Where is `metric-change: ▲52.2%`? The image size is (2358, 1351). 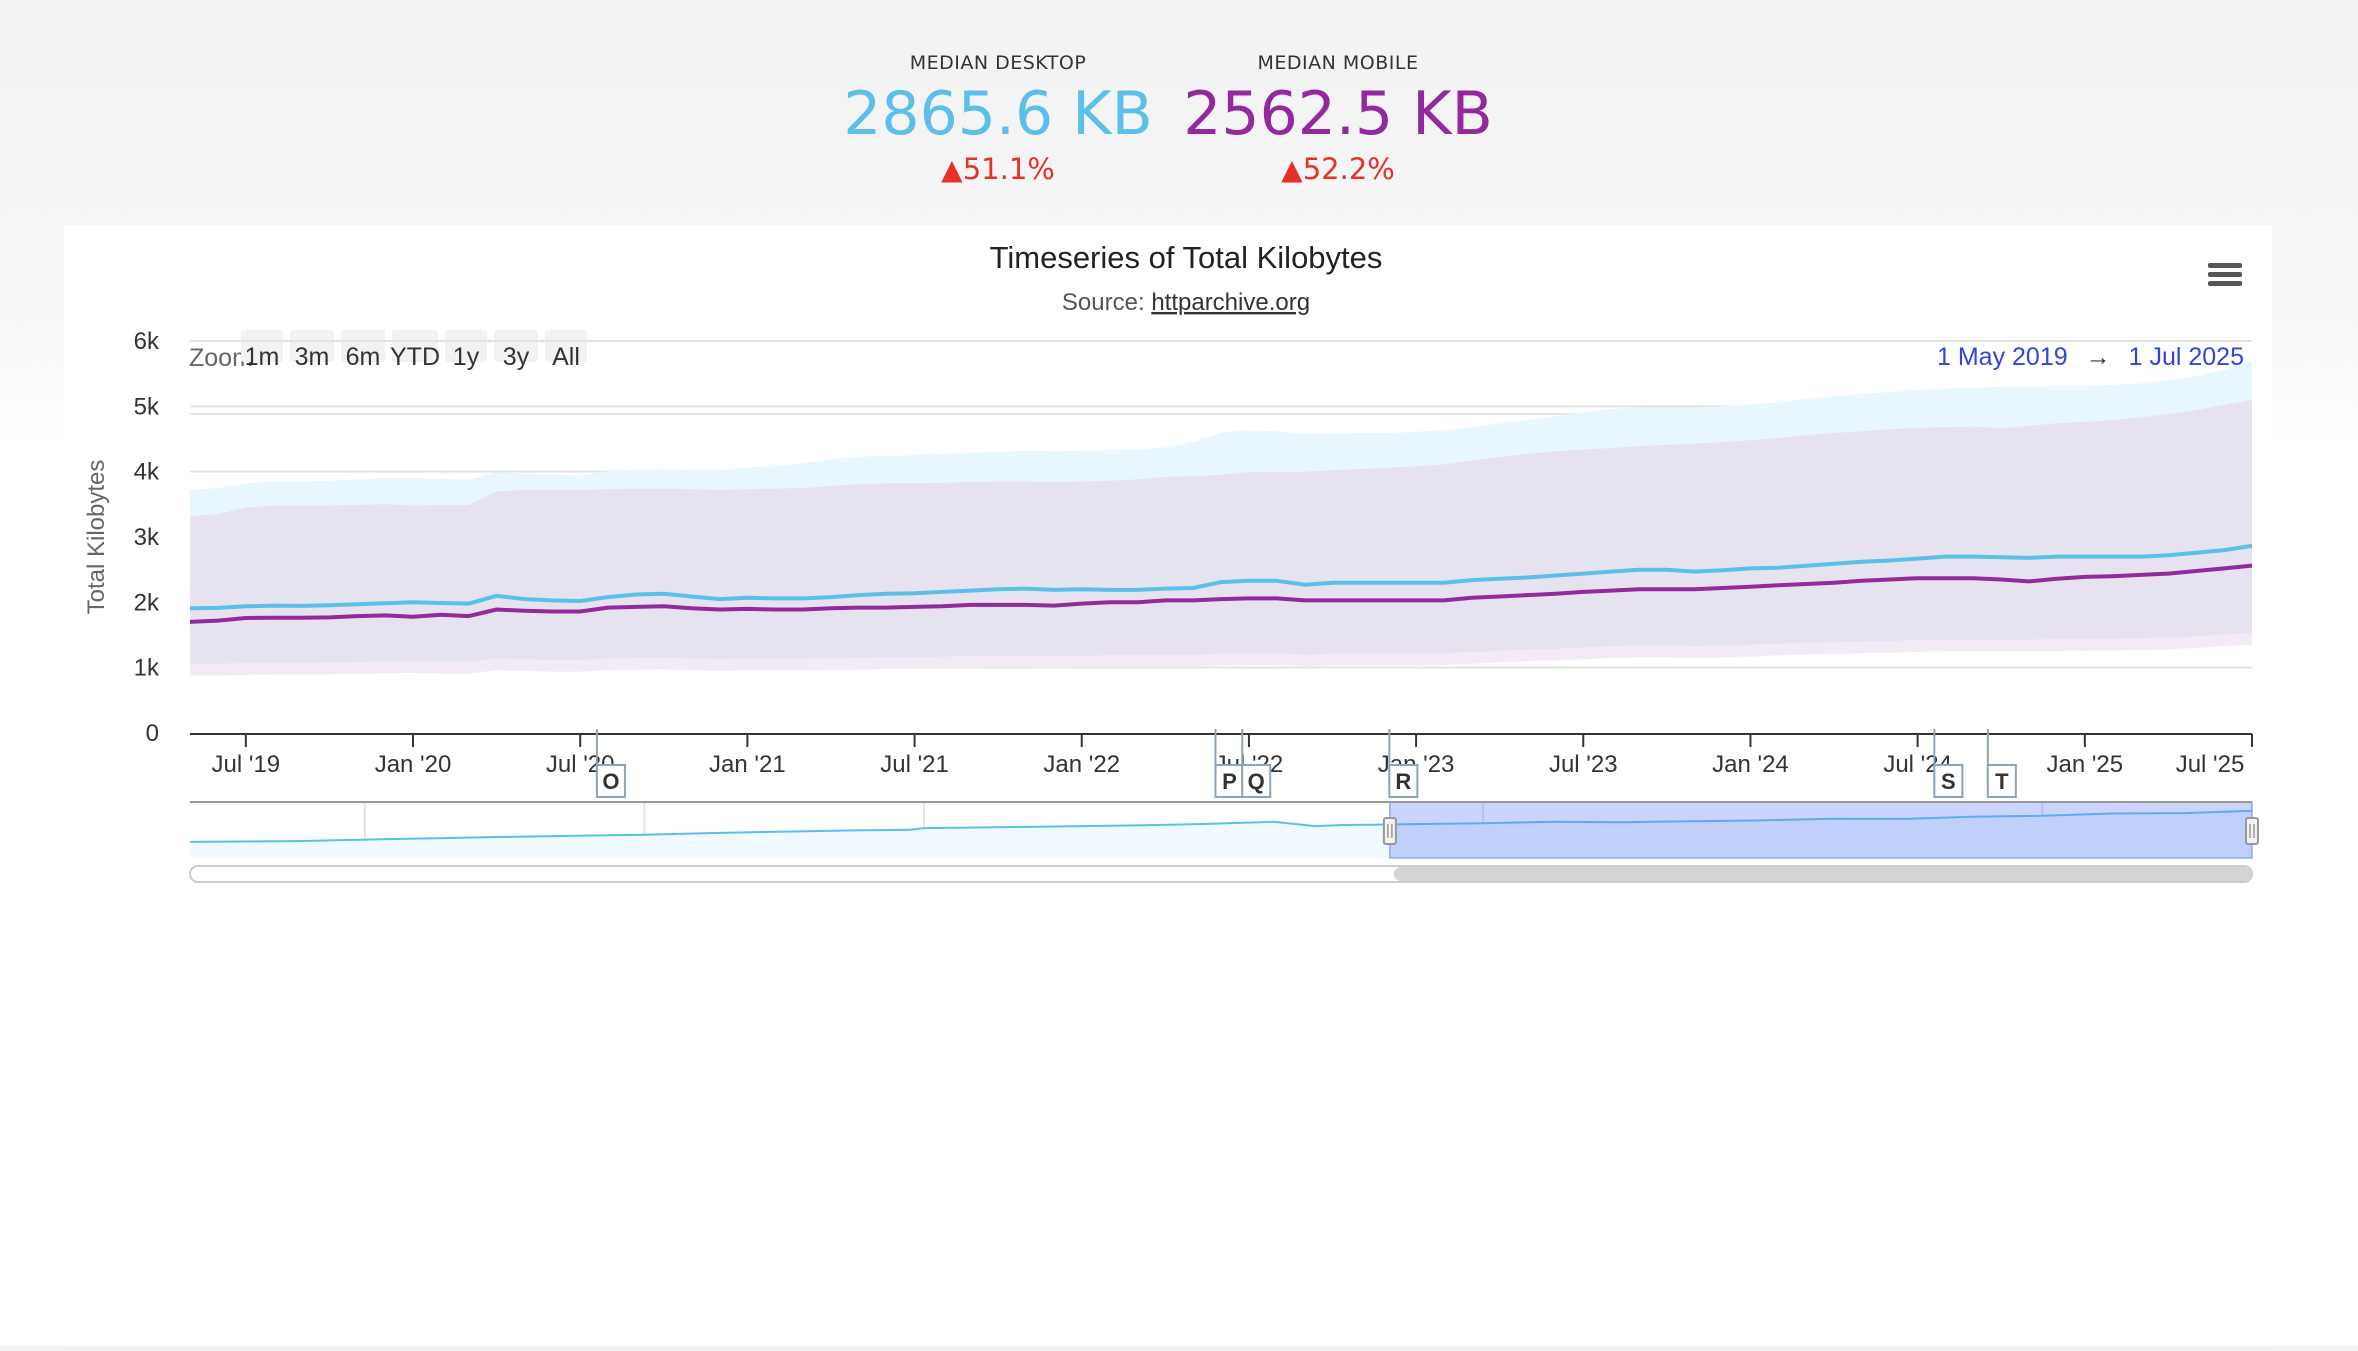
metric-change: ▲52.2% is located at coordinates (1338, 169).